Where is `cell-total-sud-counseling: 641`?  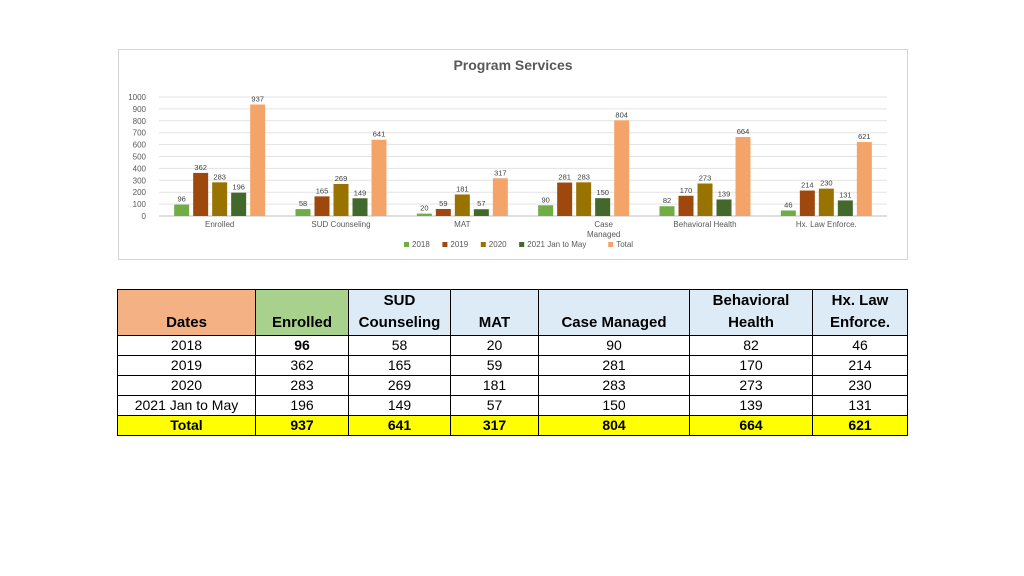
cell-total-sud-counseling: 641 is located at coordinates (399, 425).